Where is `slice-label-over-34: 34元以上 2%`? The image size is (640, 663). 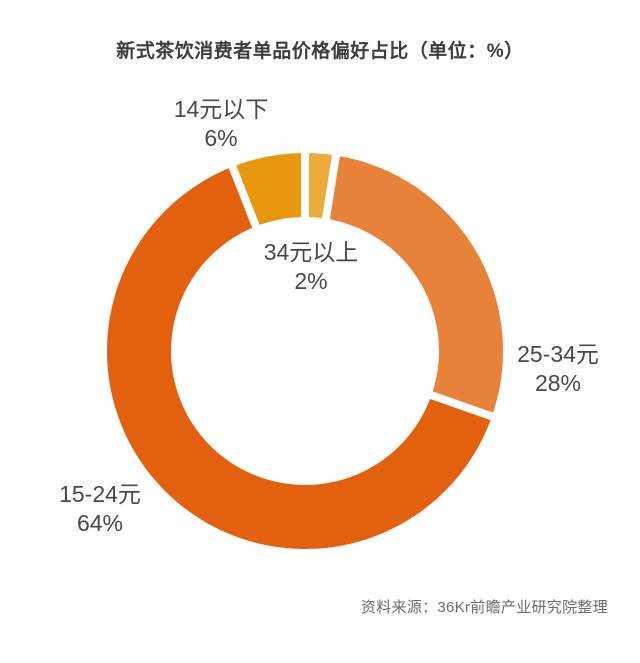 slice-label-over-34: 34元以上 2% is located at coordinates (311, 267).